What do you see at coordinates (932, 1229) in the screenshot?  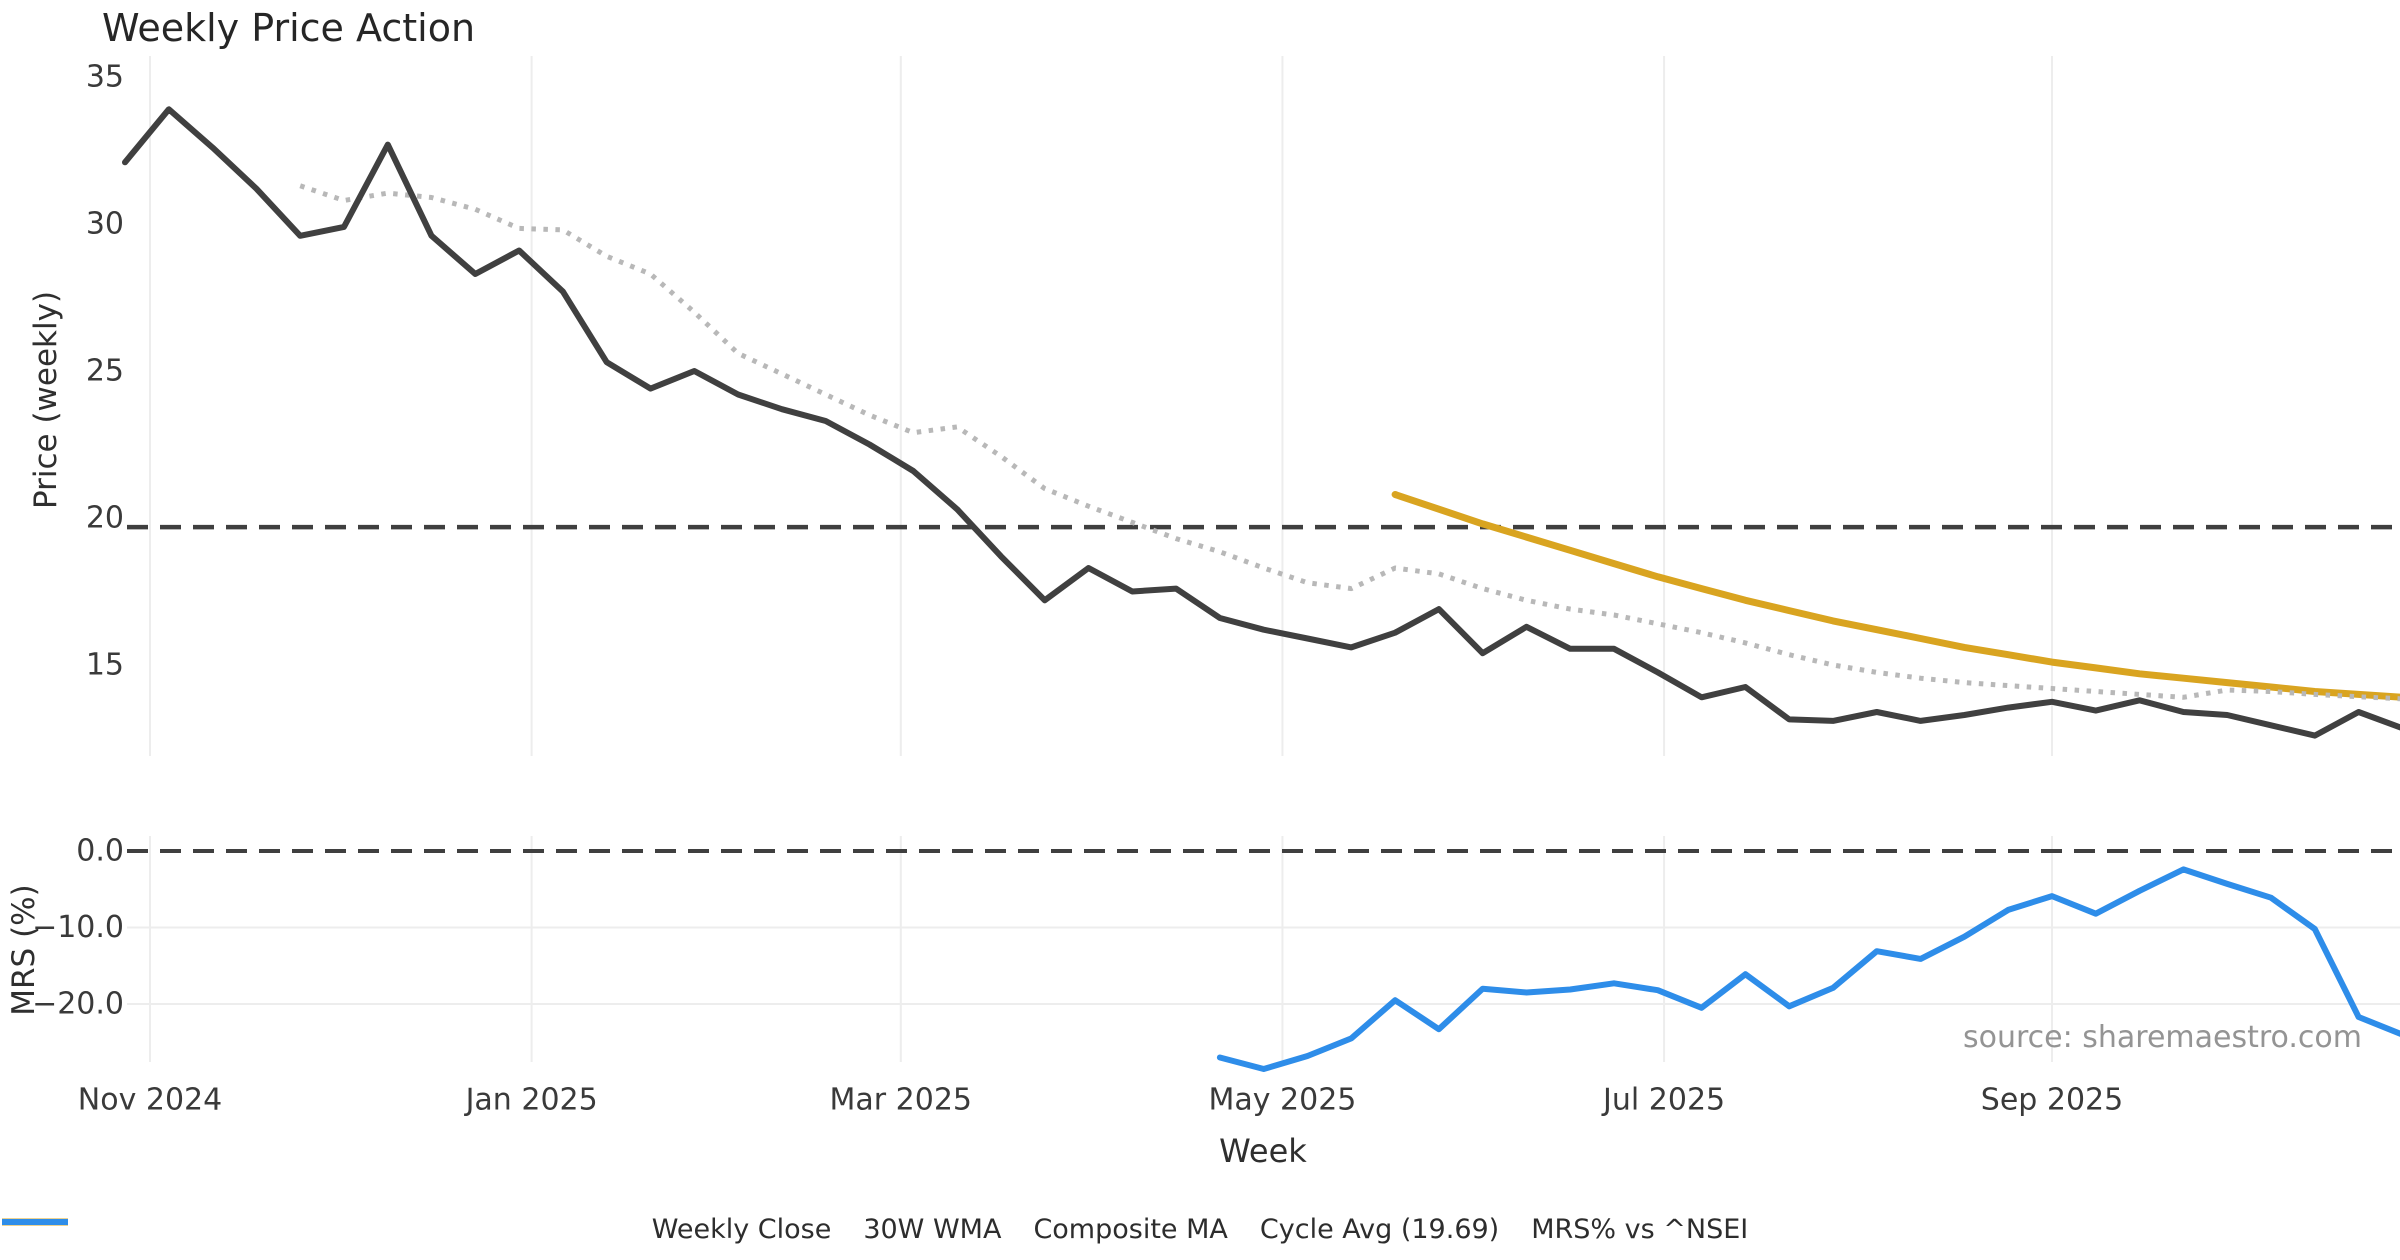 I see `legend-label: 30W WMA` at bounding box center [932, 1229].